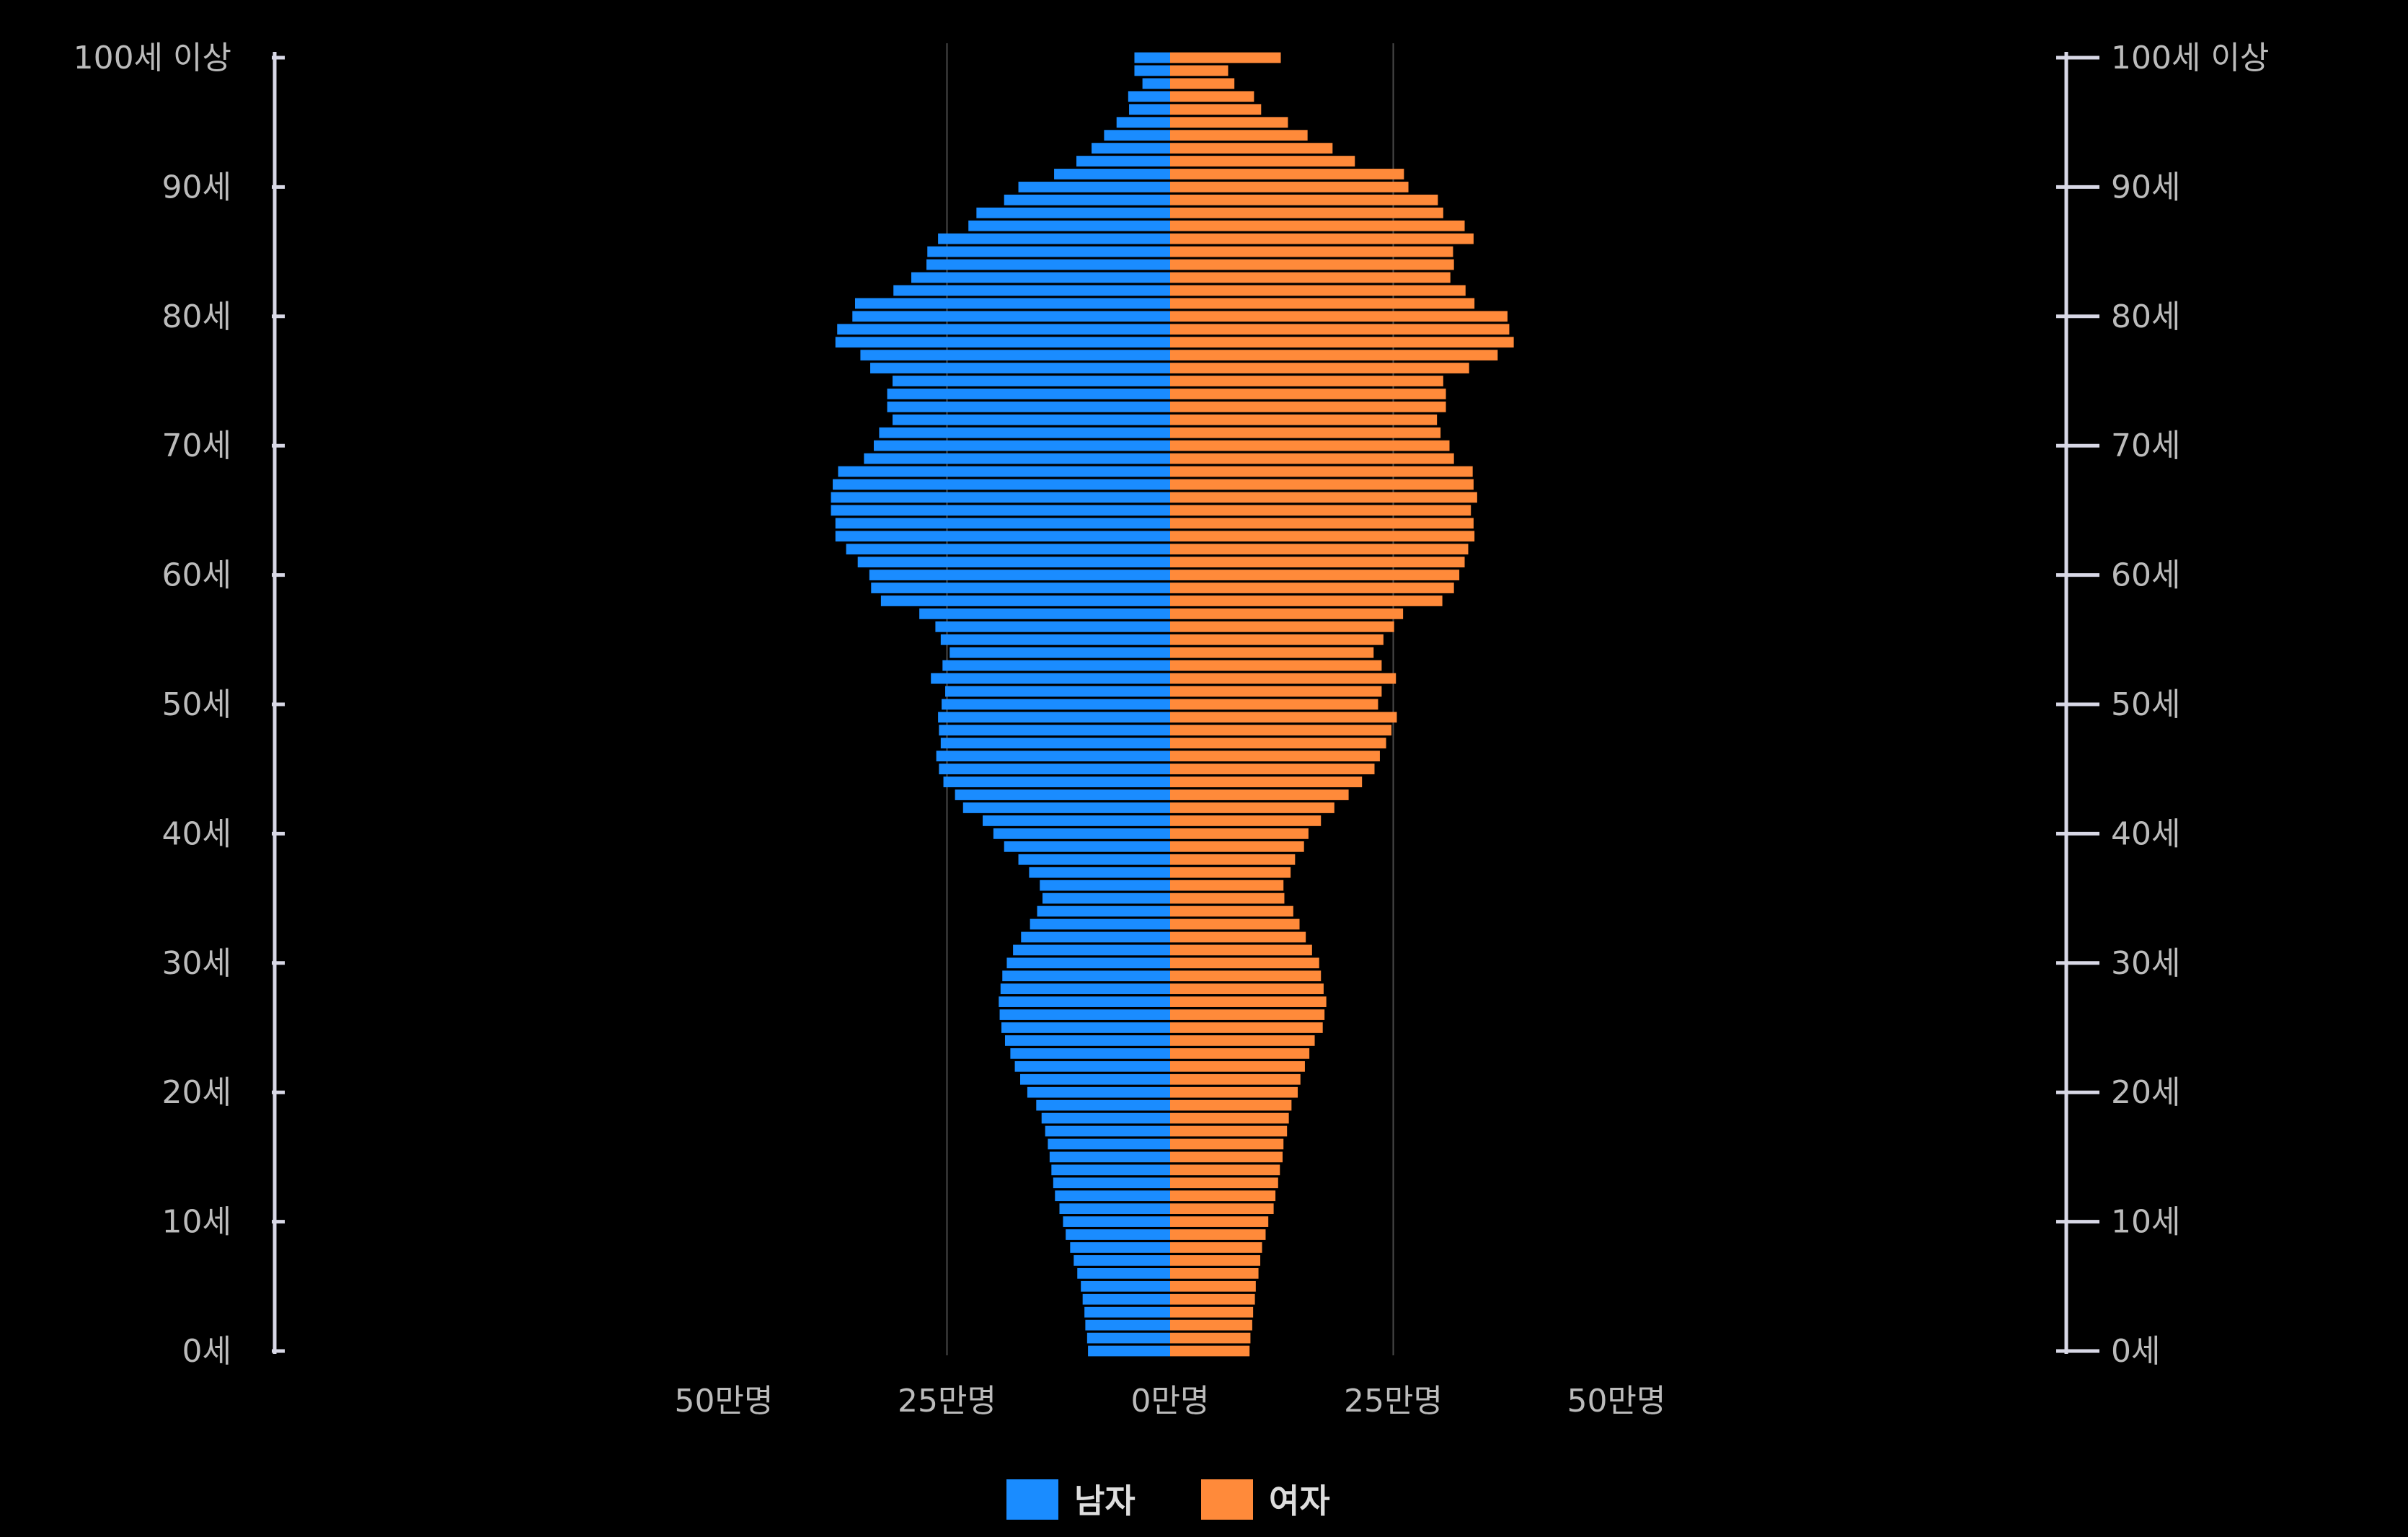 The width and height of the screenshot is (2408, 1537). I want to click on legend-item-male: 남자, so click(1071, 1499).